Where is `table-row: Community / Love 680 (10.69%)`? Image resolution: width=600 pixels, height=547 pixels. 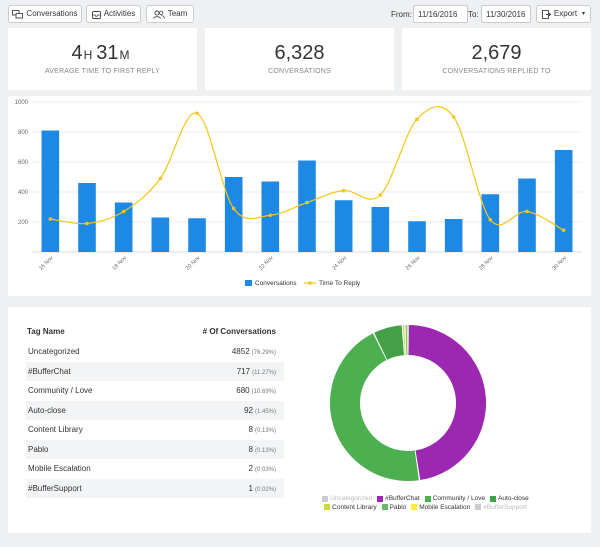
table-row: Community / Love 680 (10.69%) is located at coordinates (155, 391).